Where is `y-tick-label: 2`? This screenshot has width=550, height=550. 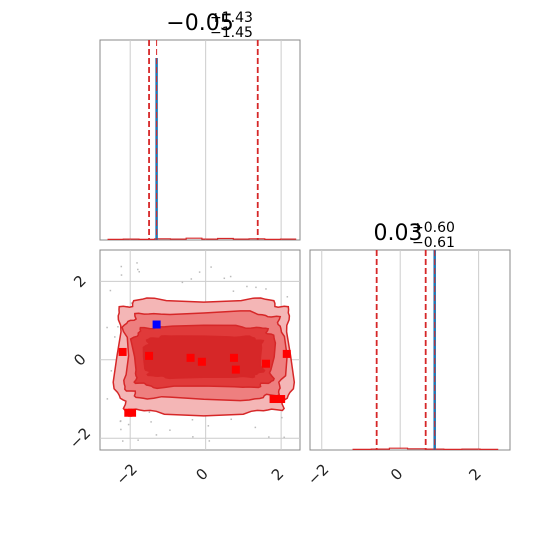
y-tick-label: 2 is located at coordinates (79, 281).